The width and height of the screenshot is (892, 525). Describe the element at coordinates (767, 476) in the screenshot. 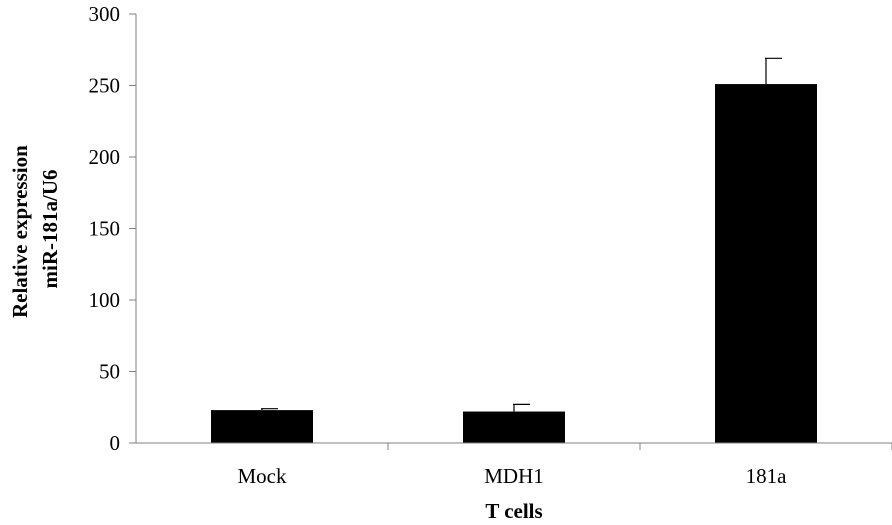

I see `x-tick-label-181a: 181a` at that location.